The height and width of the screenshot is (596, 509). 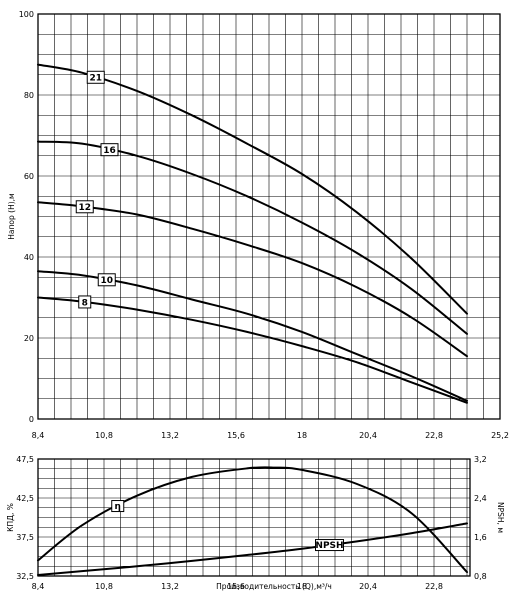 I want to click on curve-label-text: 10, so click(x=106, y=281).